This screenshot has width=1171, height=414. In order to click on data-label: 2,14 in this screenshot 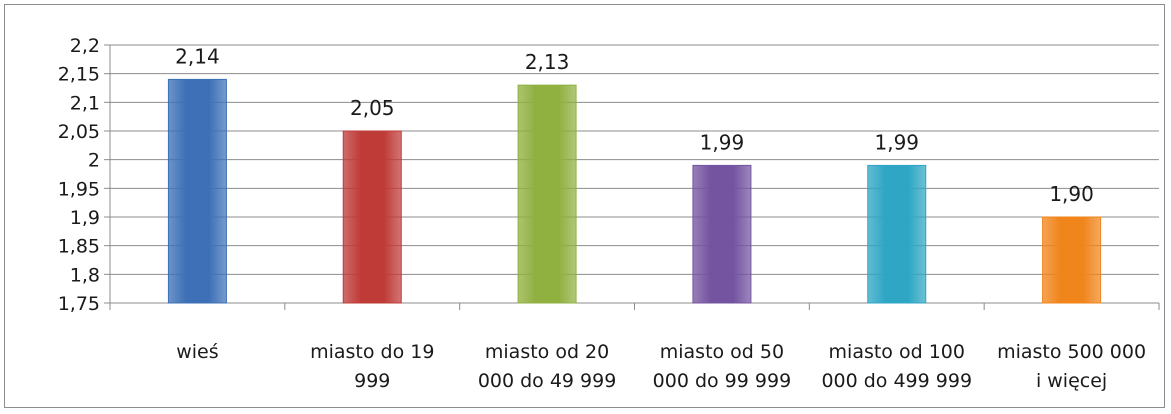, I will do `click(197, 56)`.